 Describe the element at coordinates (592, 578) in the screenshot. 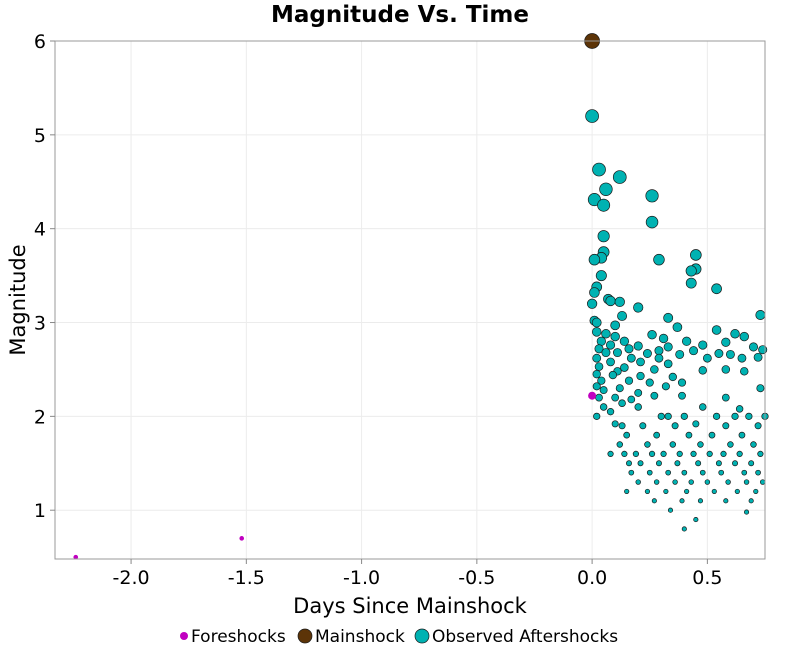

I see `x-tick-label: 0.0` at that location.